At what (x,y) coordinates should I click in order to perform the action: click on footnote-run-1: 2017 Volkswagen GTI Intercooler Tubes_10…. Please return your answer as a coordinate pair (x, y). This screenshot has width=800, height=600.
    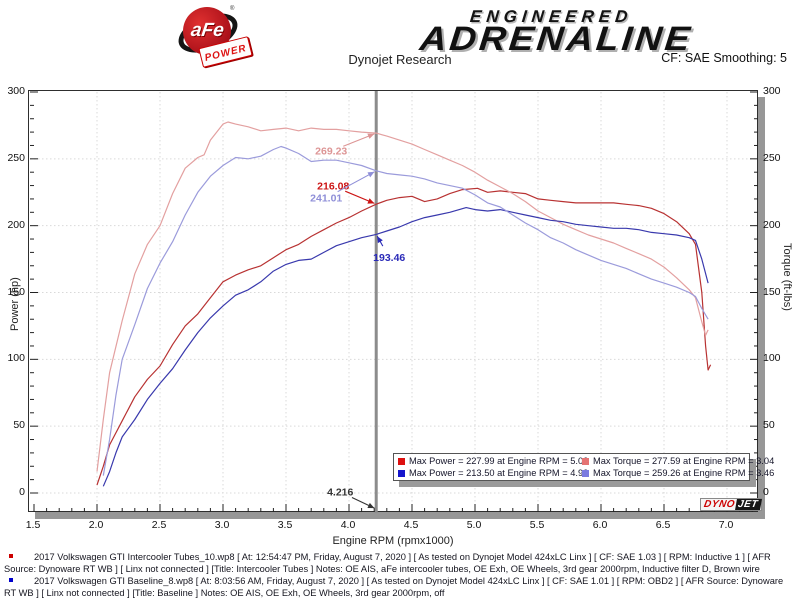
    Looking at the image, I should click on (400, 563).